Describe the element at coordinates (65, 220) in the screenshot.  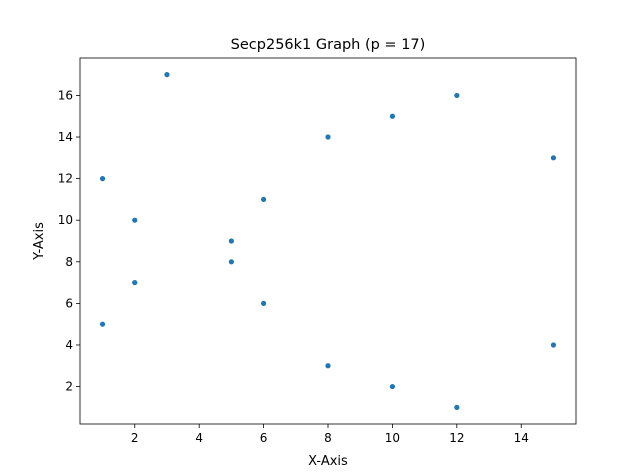
I see `y-tick-label: 10` at that location.